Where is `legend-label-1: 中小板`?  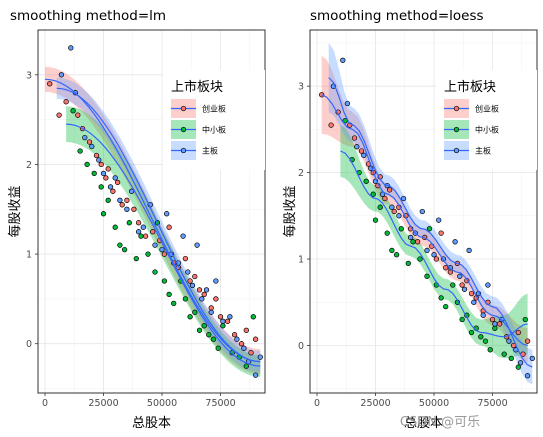 legend-label-1: 中小板 is located at coordinates (487, 130).